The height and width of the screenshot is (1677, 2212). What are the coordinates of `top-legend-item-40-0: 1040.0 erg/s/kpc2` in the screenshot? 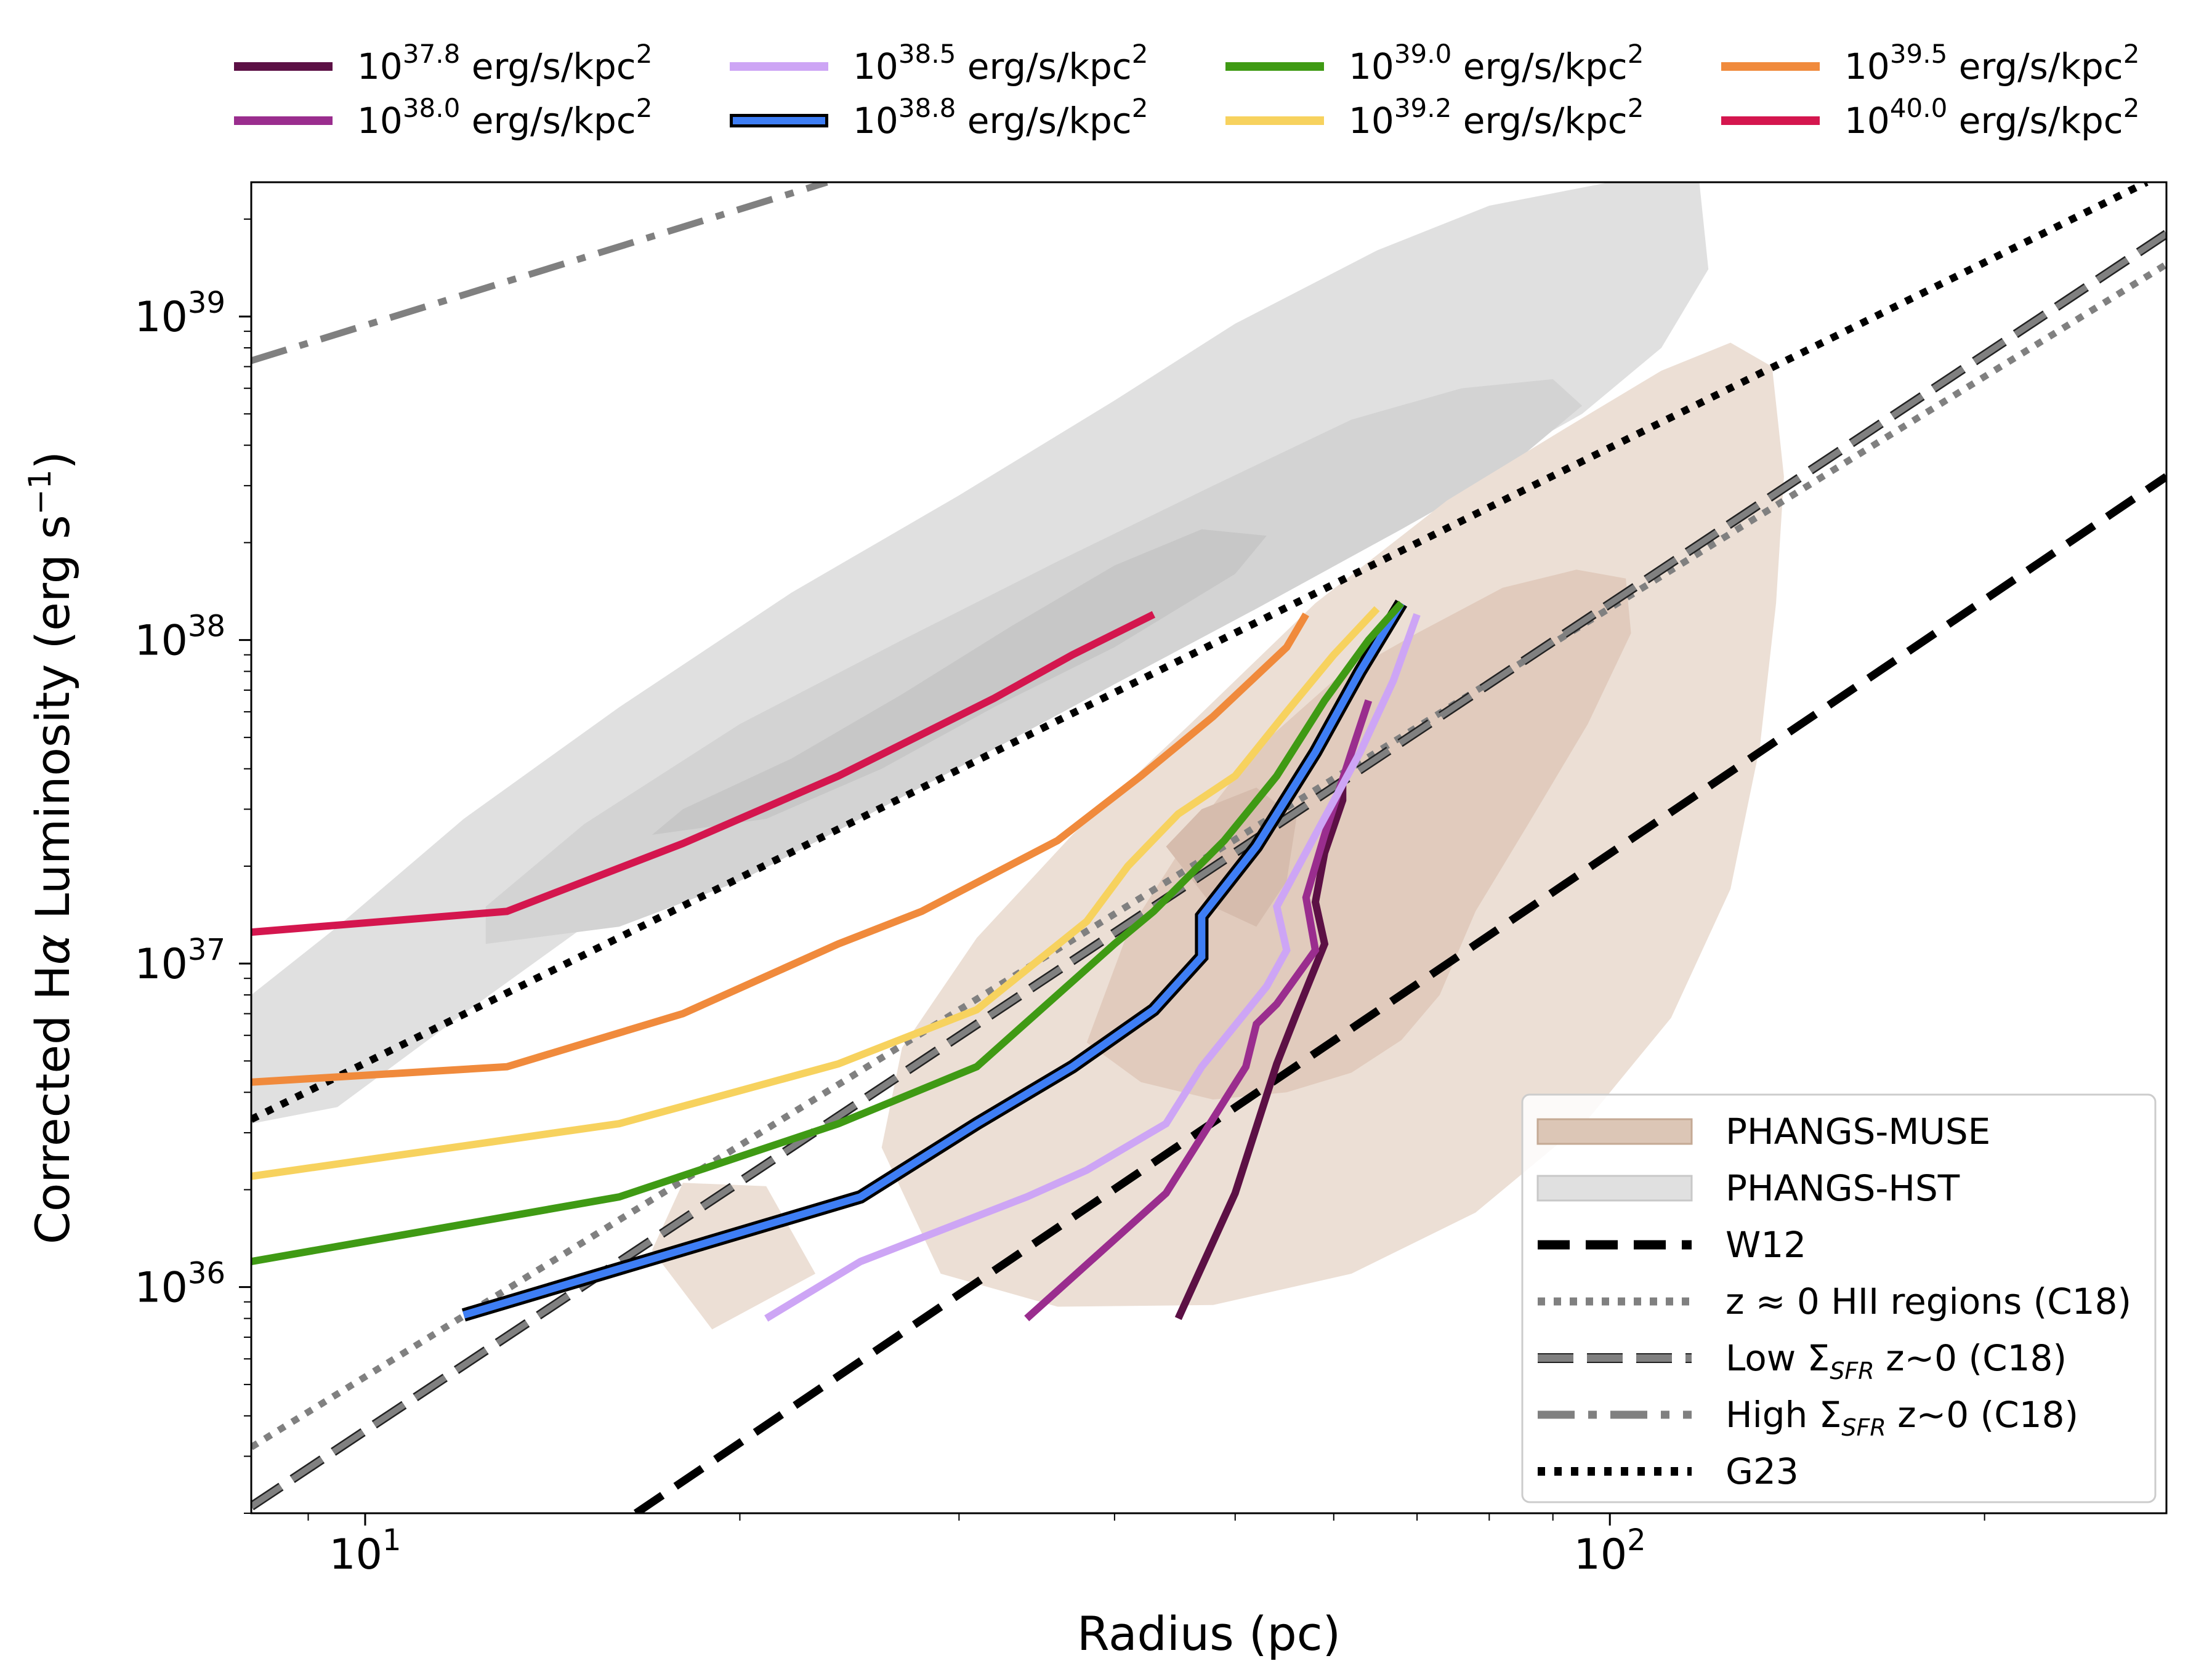 It's located at (1930, 117).